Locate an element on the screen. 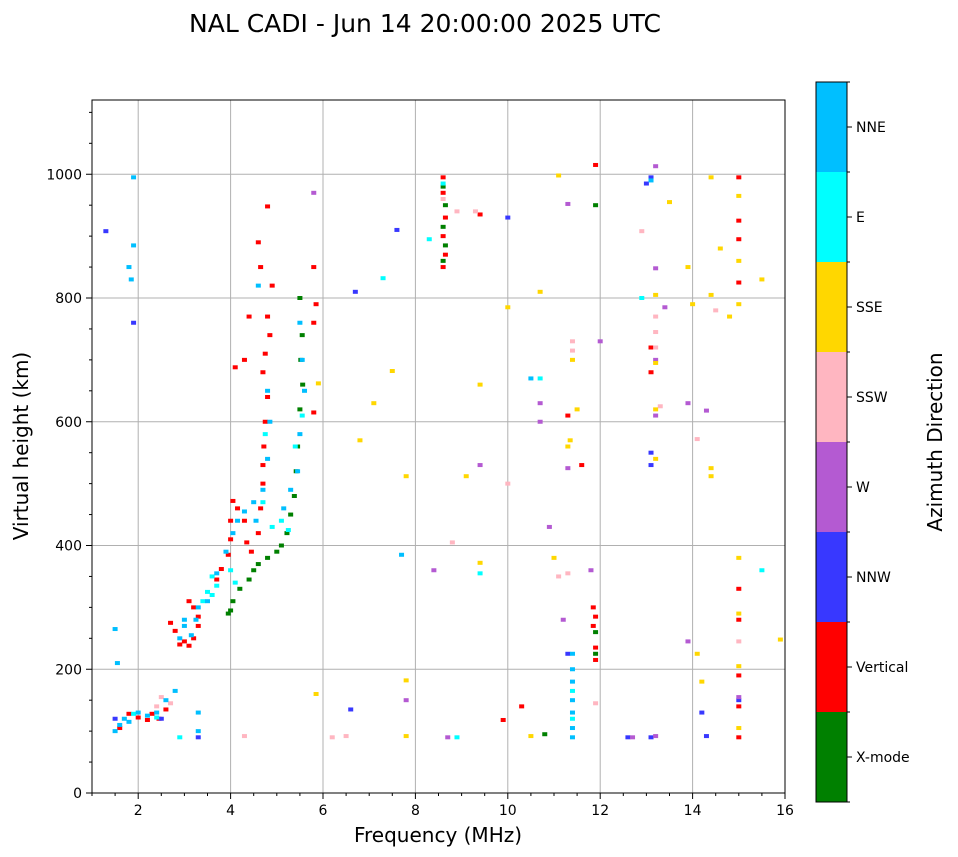  y-tick-label: 800 is located at coordinates (68, 299).